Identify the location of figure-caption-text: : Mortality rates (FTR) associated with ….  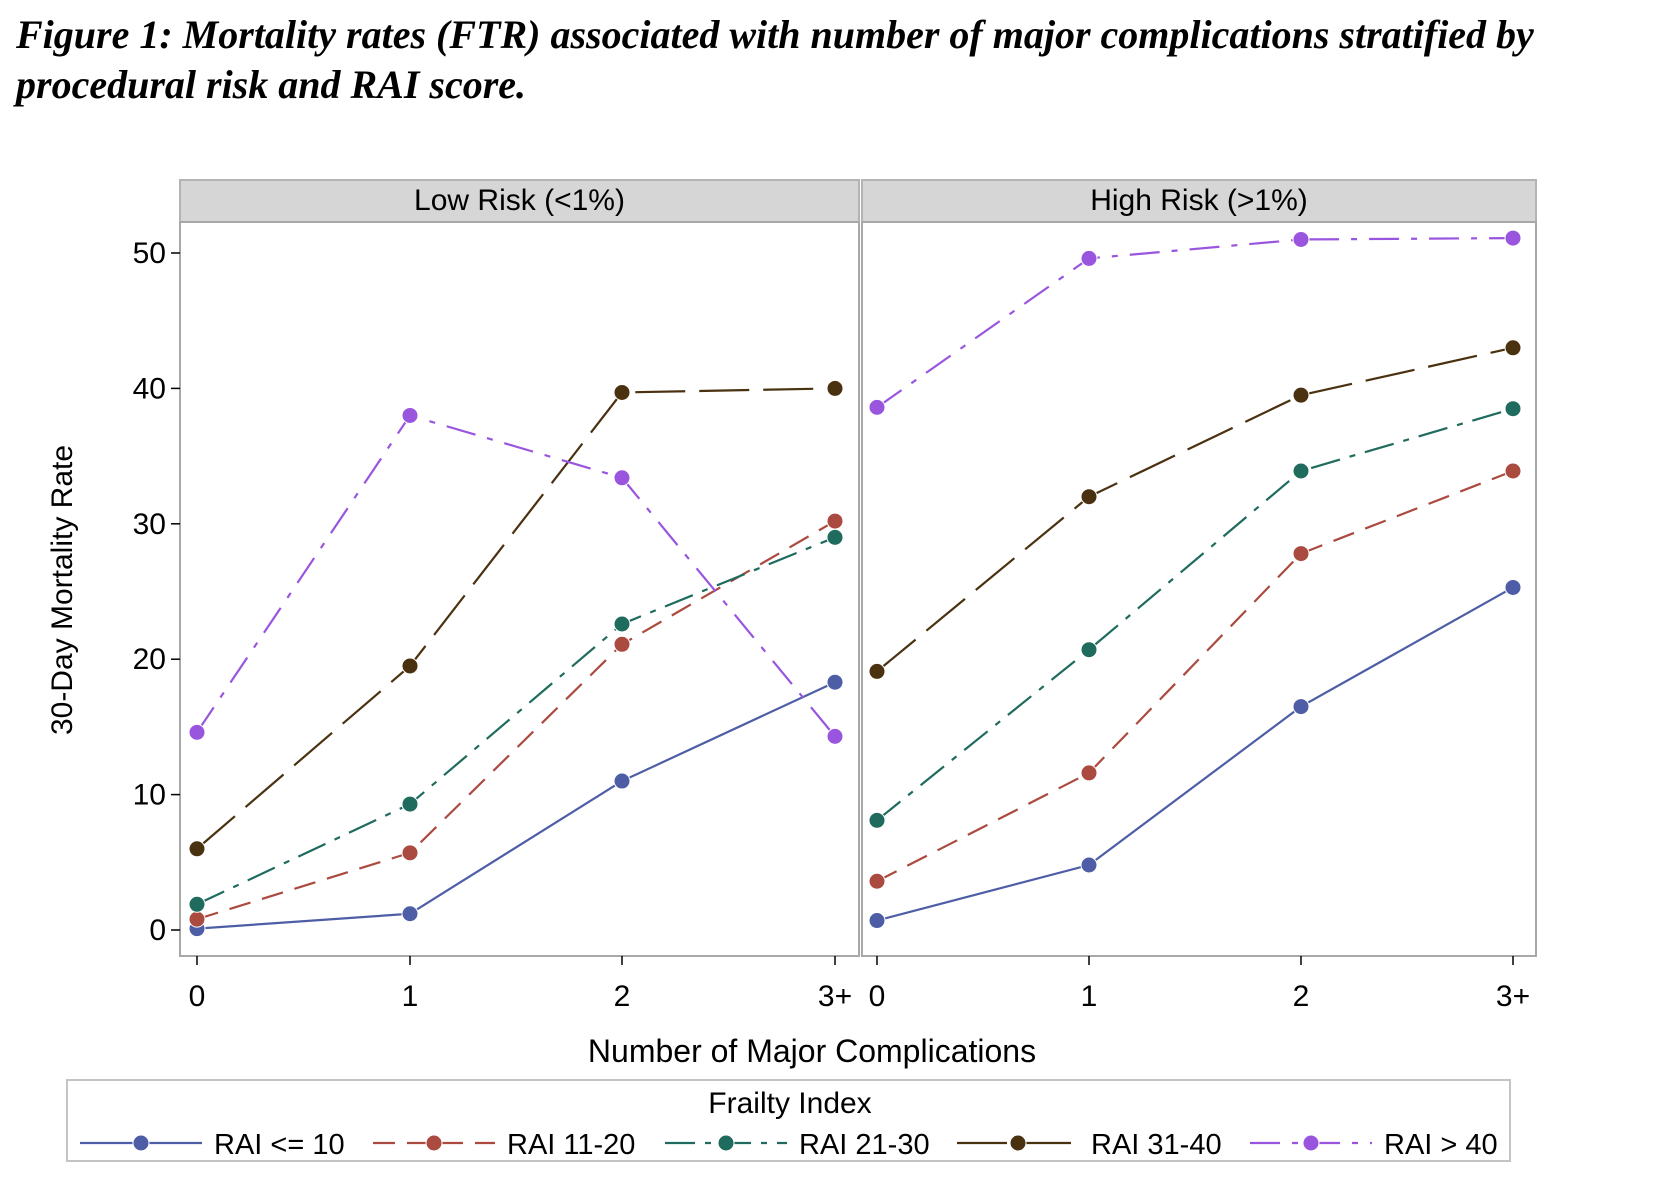
(775, 59).